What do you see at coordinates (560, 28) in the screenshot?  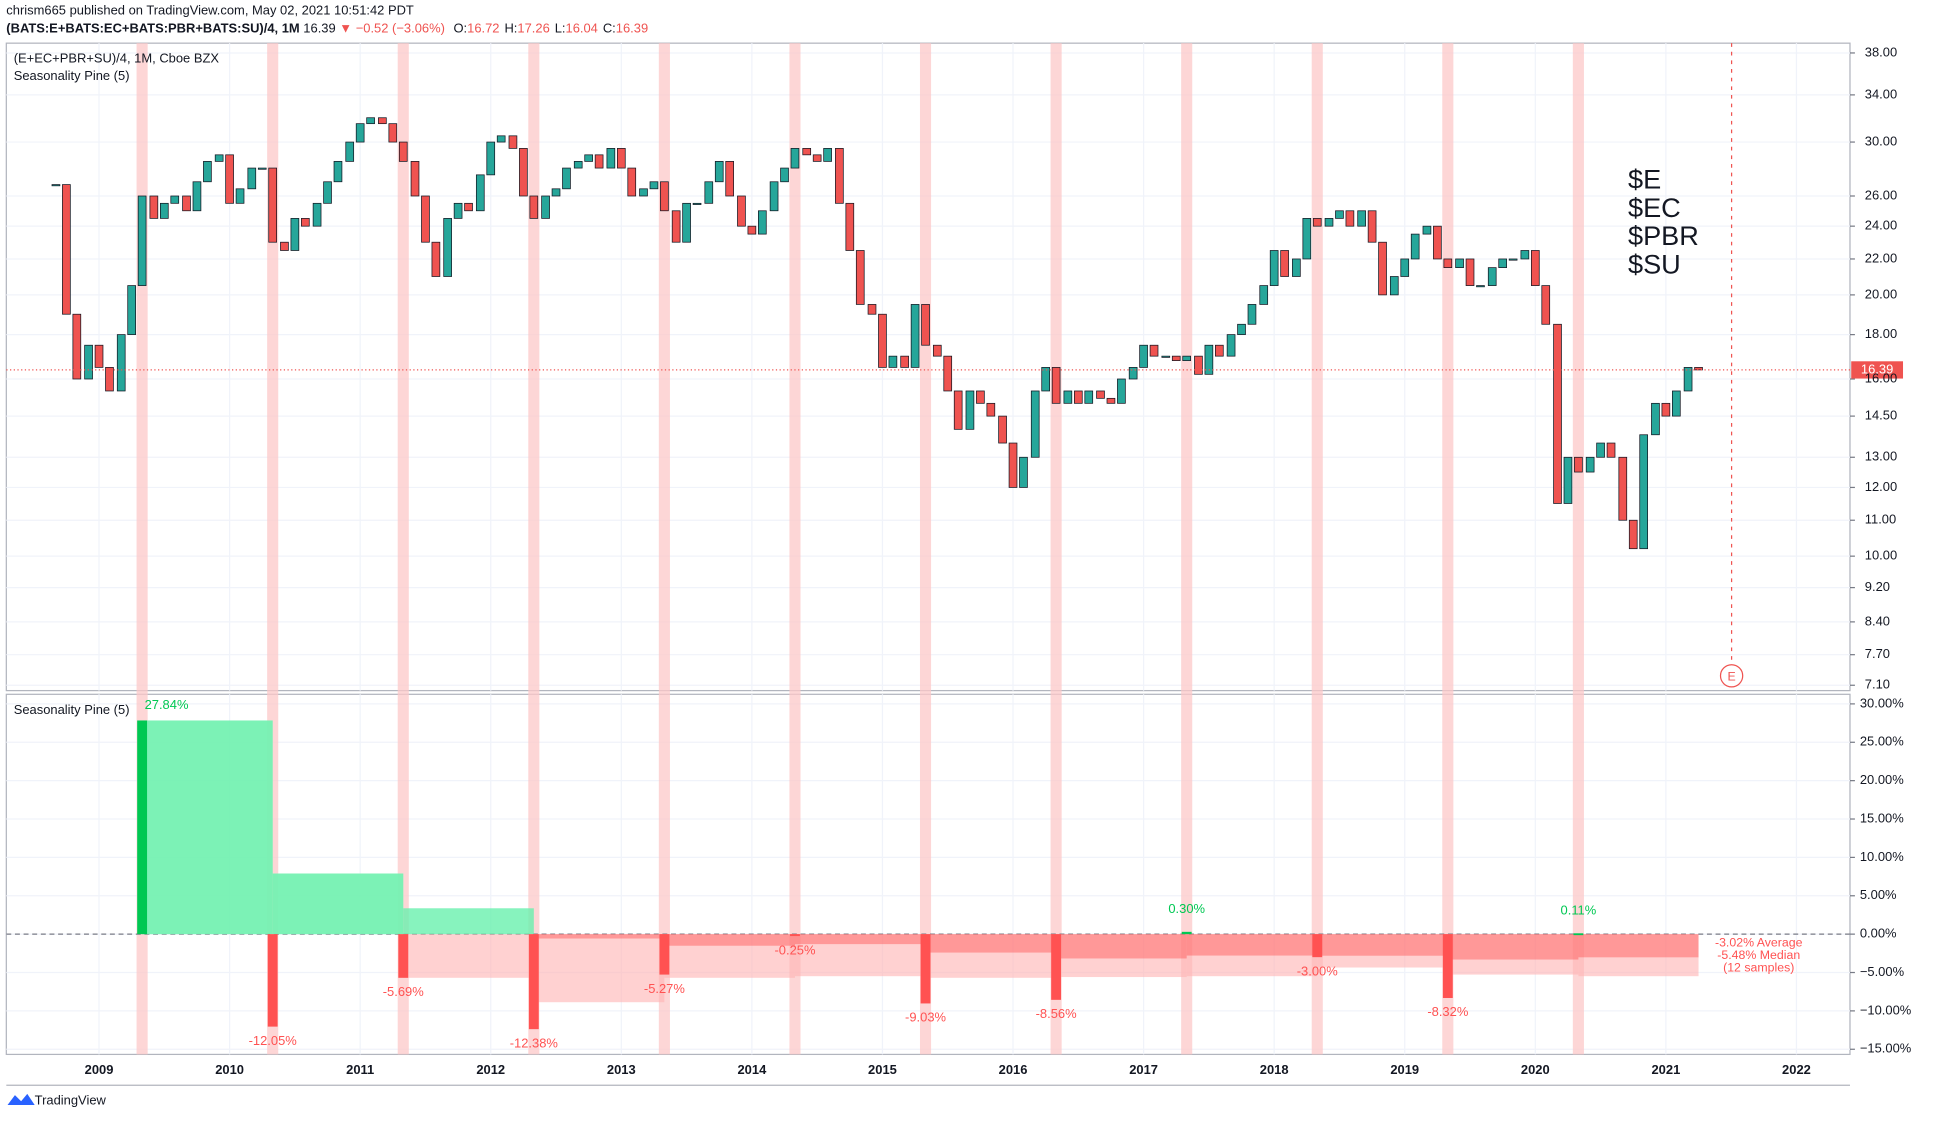 I see `ohlc-label: L:` at bounding box center [560, 28].